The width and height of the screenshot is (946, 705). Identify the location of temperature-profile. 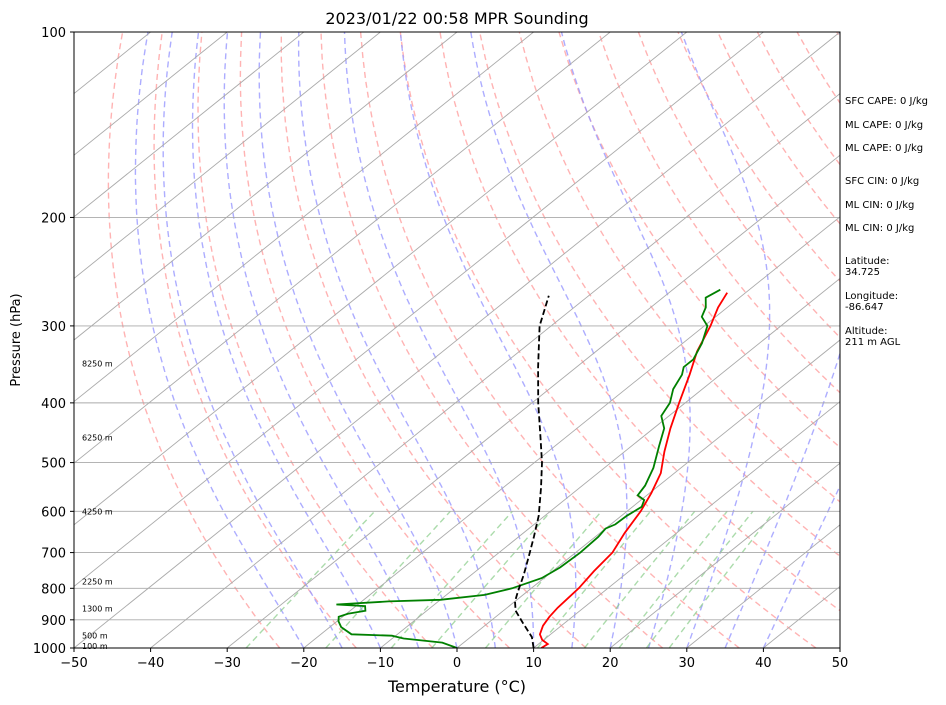
(633, 470).